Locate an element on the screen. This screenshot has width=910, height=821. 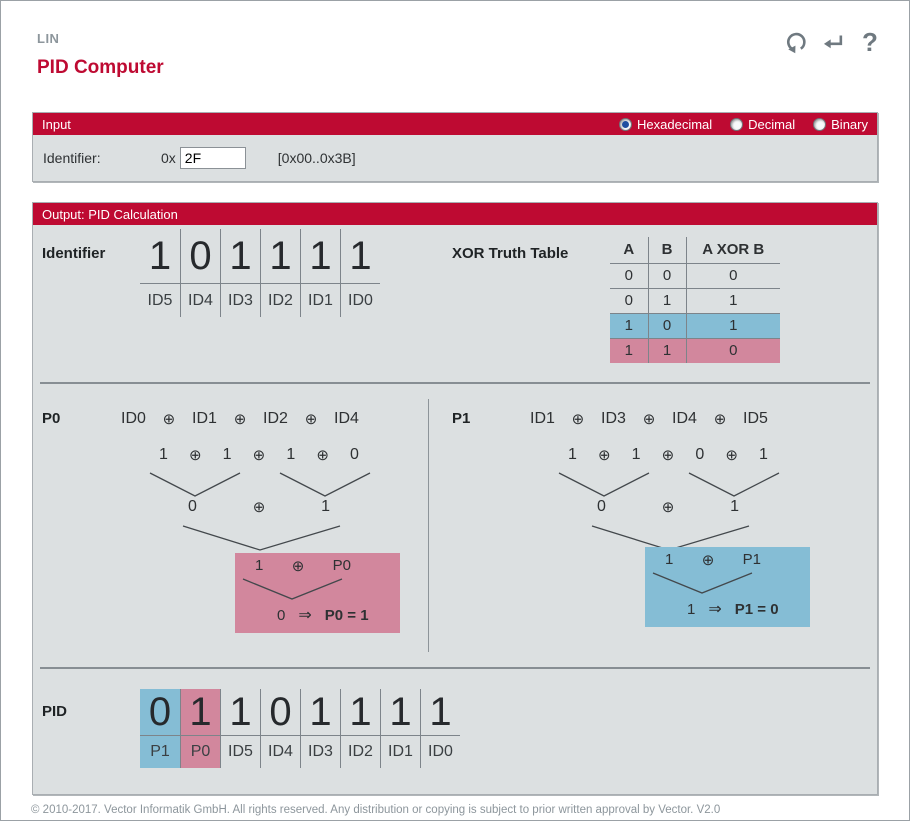
implies-arrow-icon: ⇒ is located at coordinates (715, 609).